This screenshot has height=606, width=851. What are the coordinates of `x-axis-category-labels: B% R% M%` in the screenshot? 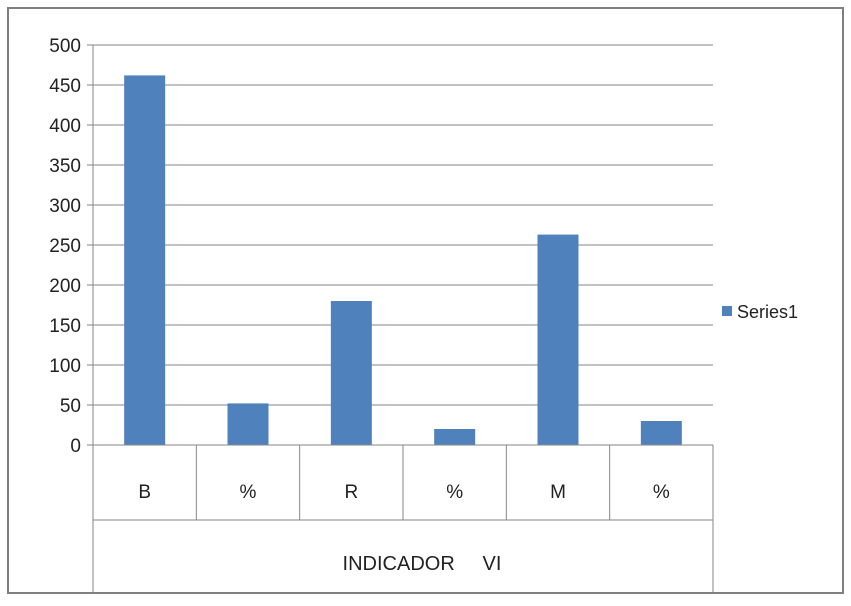 It's located at (404, 492).